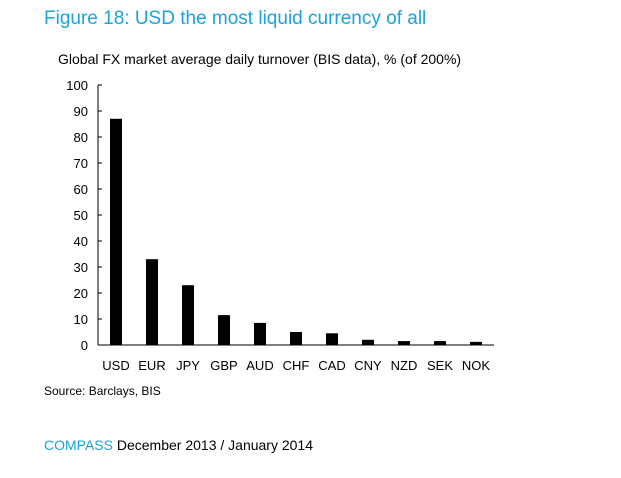 The image size is (621, 478). I want to click on y-tick-label: 60, so click(81, 189).